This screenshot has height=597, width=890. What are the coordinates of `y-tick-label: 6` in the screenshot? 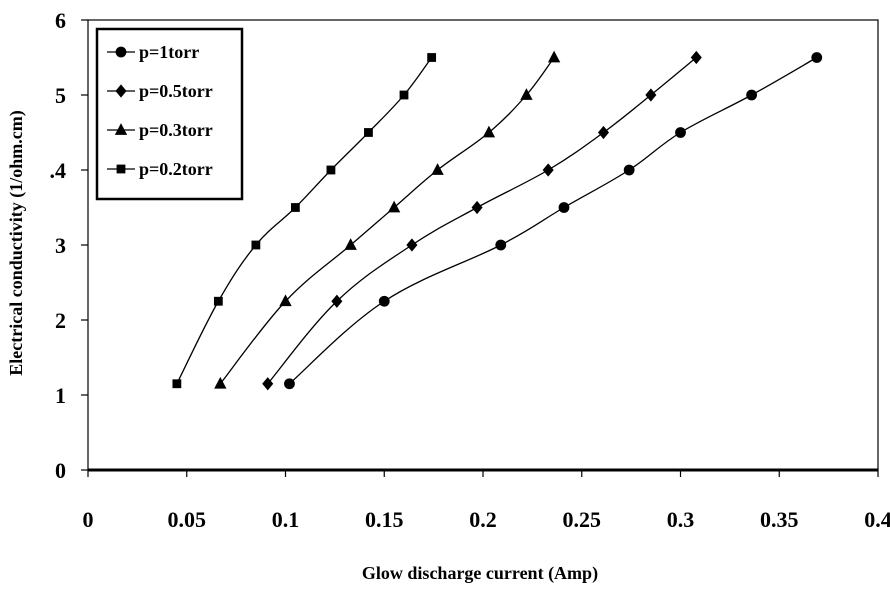 It's located at (60, 20).